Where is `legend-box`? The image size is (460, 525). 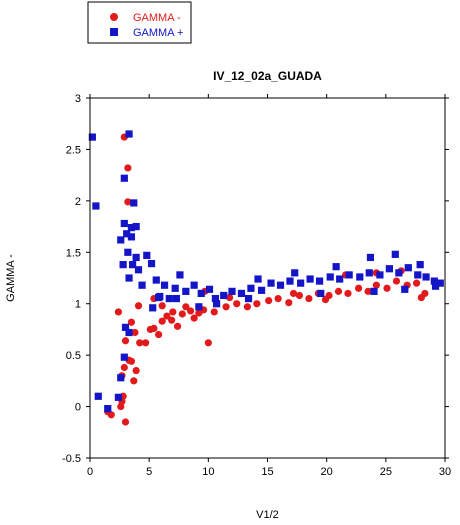
legend-box is located at coordinates (139, 22).